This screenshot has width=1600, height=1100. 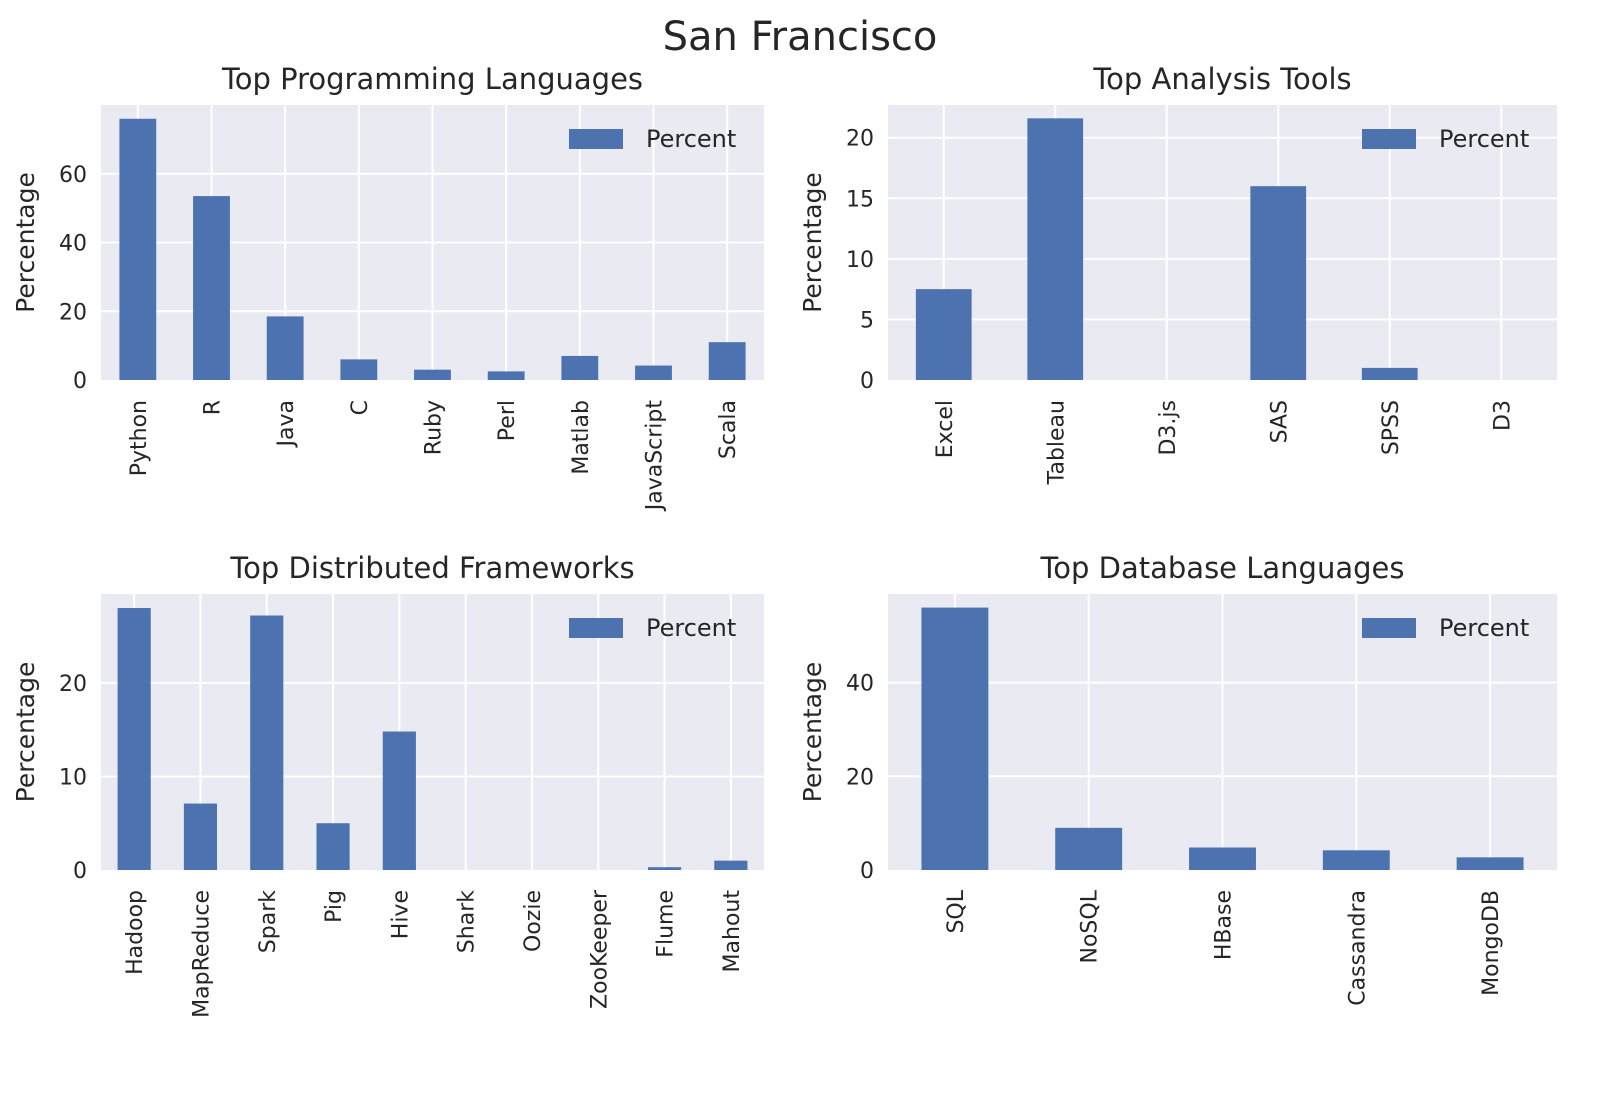 I want to click on x-tick-label: MapReduce, so click(x=201, y=954).